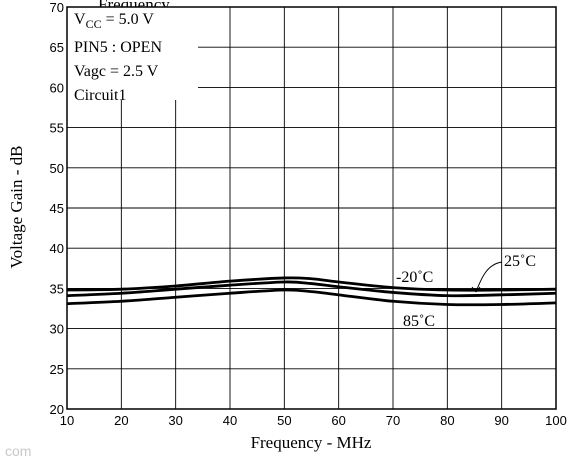 This screenshot has height=459, width=571. I want to click on x-tick-label: 40, so click(230, 420).